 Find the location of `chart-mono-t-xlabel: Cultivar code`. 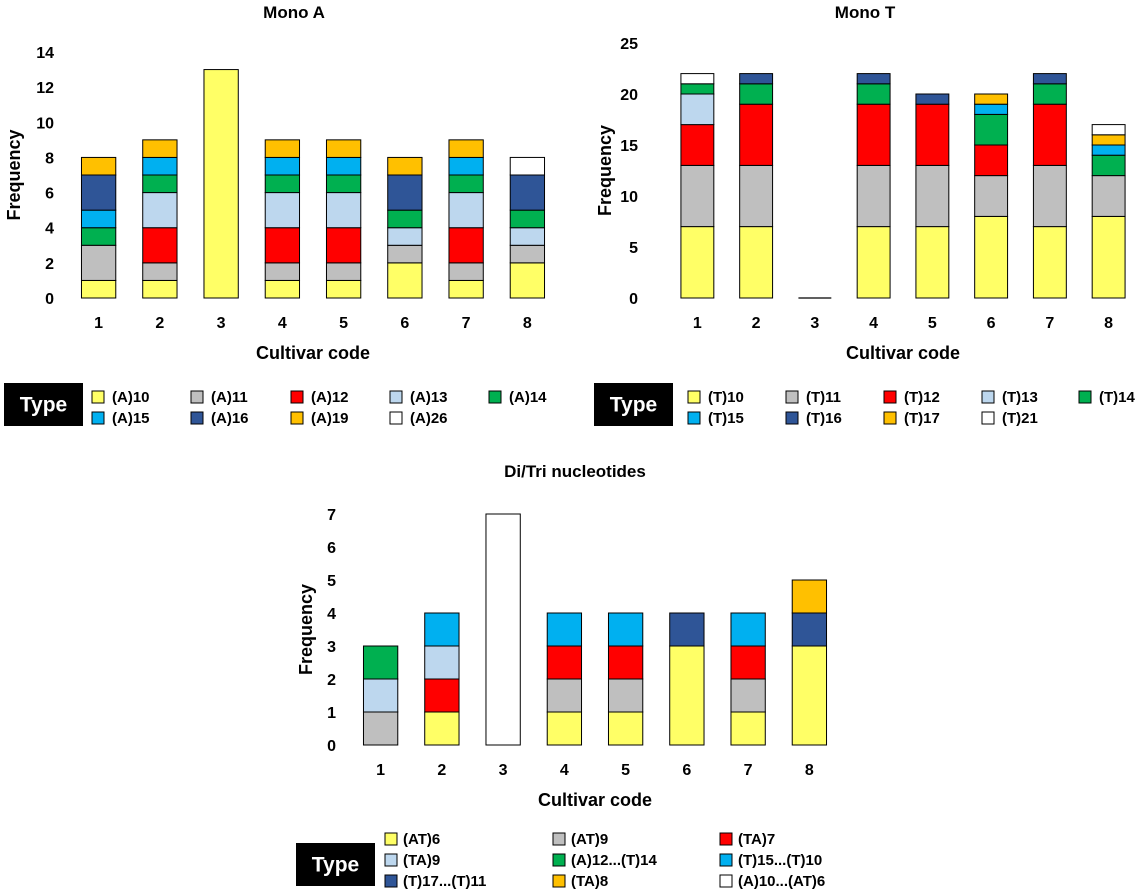

chart-mono-t-xlabel: Cultivar code is located at coordinates (903, 353).